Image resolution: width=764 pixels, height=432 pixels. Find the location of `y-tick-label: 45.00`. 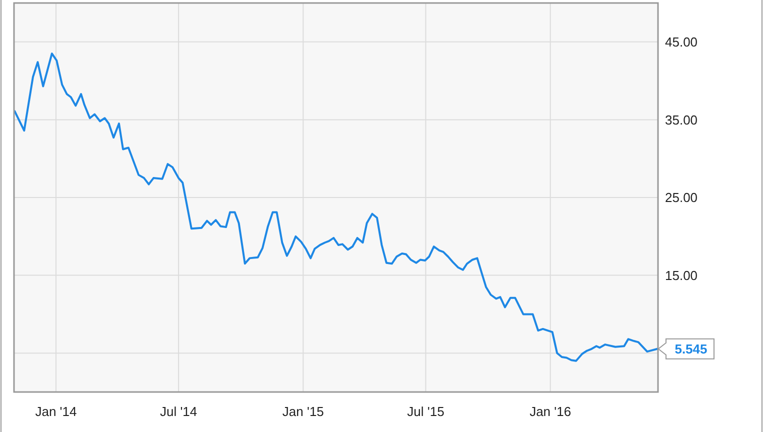

y-tick-label: 45.00 is located at coordinates (681, 42).